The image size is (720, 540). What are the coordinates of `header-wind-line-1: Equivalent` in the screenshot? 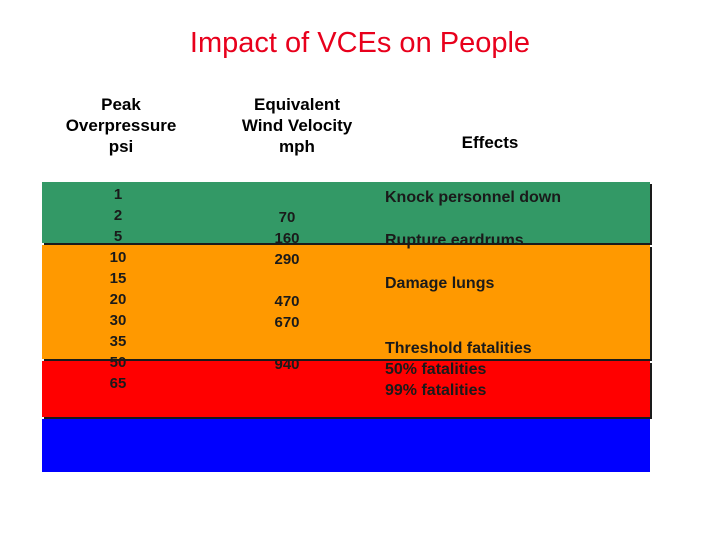 It's located at (297, 104).